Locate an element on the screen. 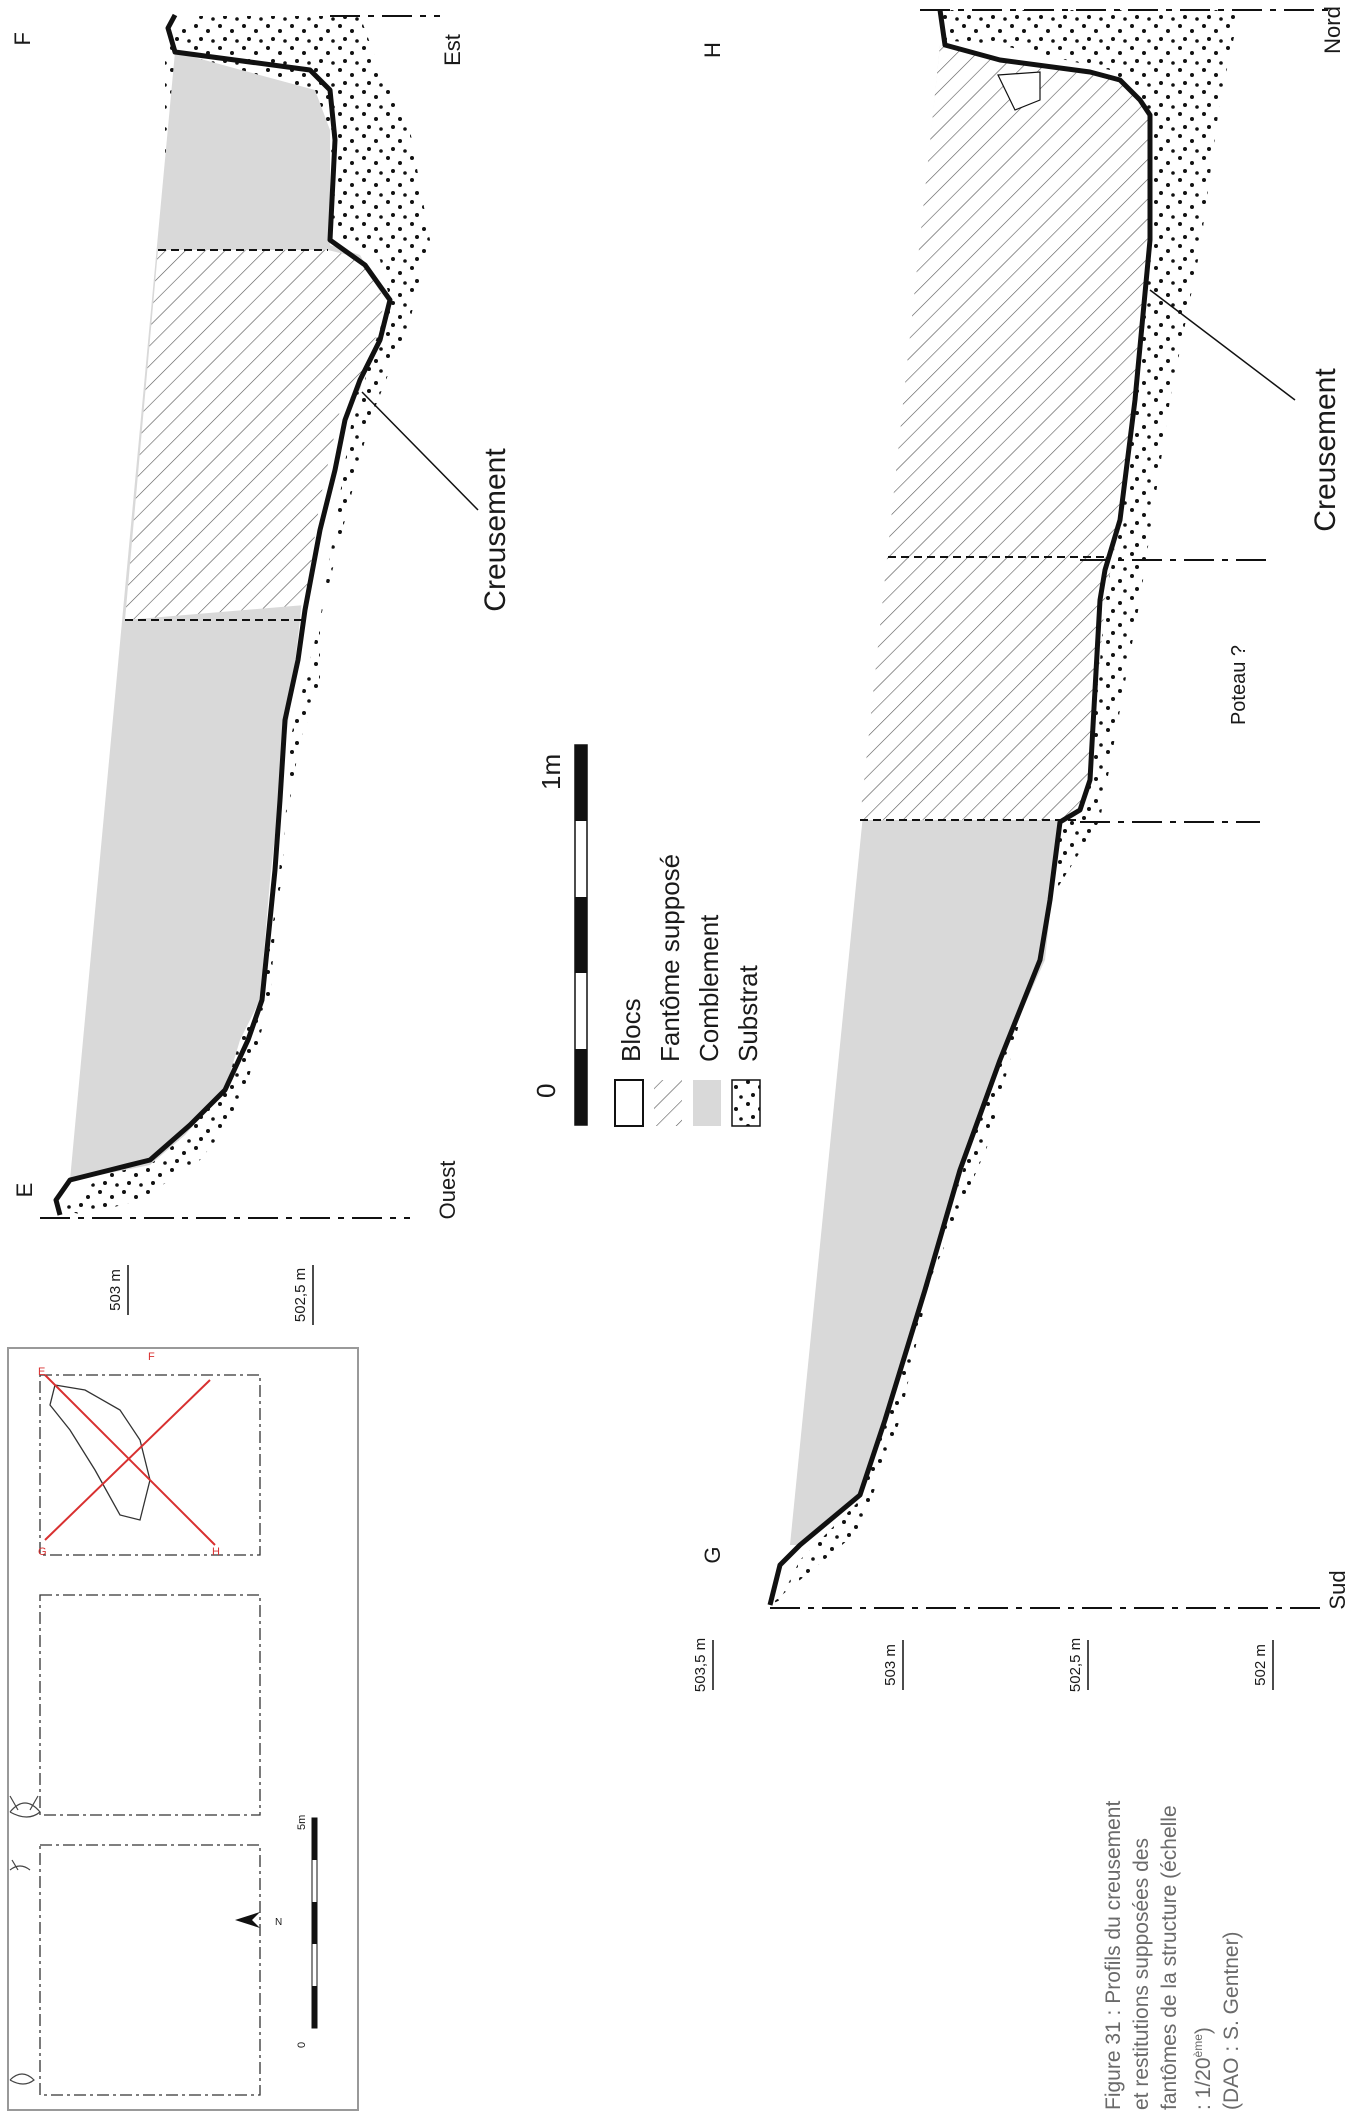 The width and height of the screenshot is (1365, 2118). caption-line-1: Figure 31 : Profils du creusement is located at coordinates (1113, 1955).